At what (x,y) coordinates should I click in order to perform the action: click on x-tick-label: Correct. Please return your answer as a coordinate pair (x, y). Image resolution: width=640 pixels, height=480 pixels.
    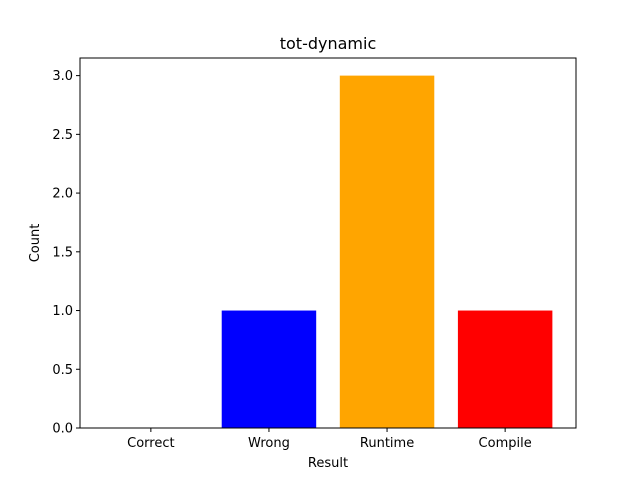
    Looking at the image, I should click on (150, 443).